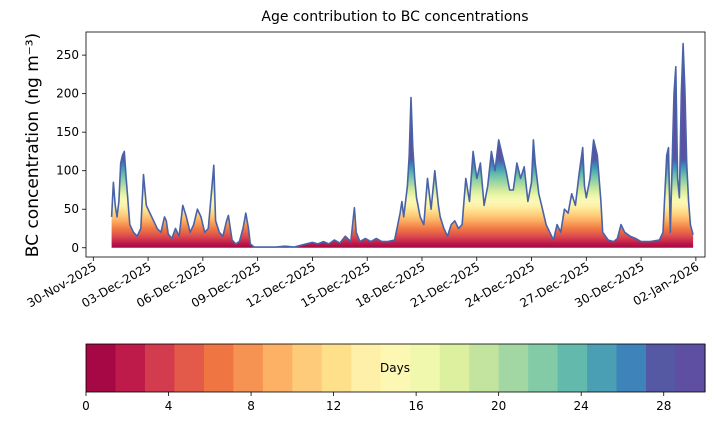 The height and width of the screenshot is (425, 714). Describe the element at coordinates (75, 248) in the screenshot. I see `y-tick-label: 0` at that location.